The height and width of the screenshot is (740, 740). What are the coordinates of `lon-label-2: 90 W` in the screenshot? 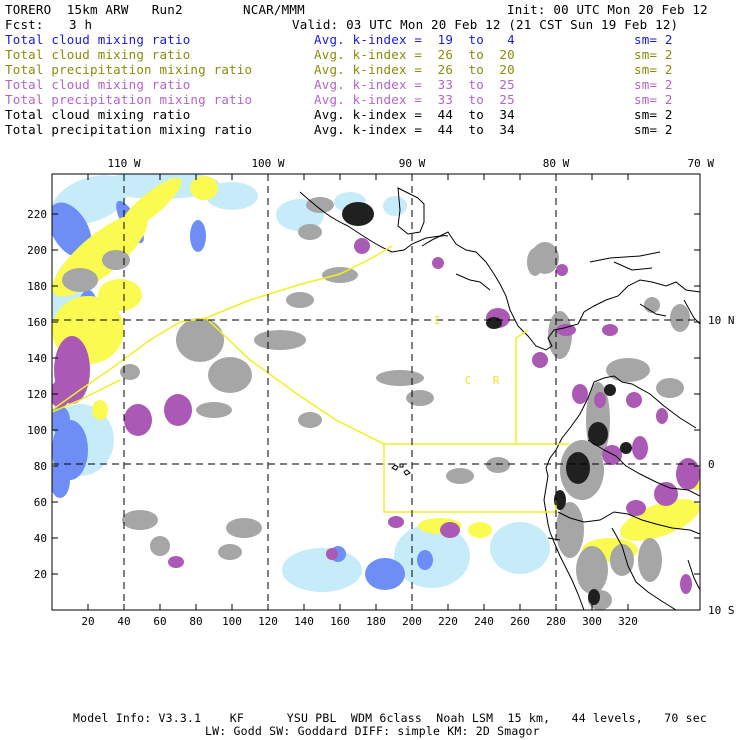 It's located at (412, 163).